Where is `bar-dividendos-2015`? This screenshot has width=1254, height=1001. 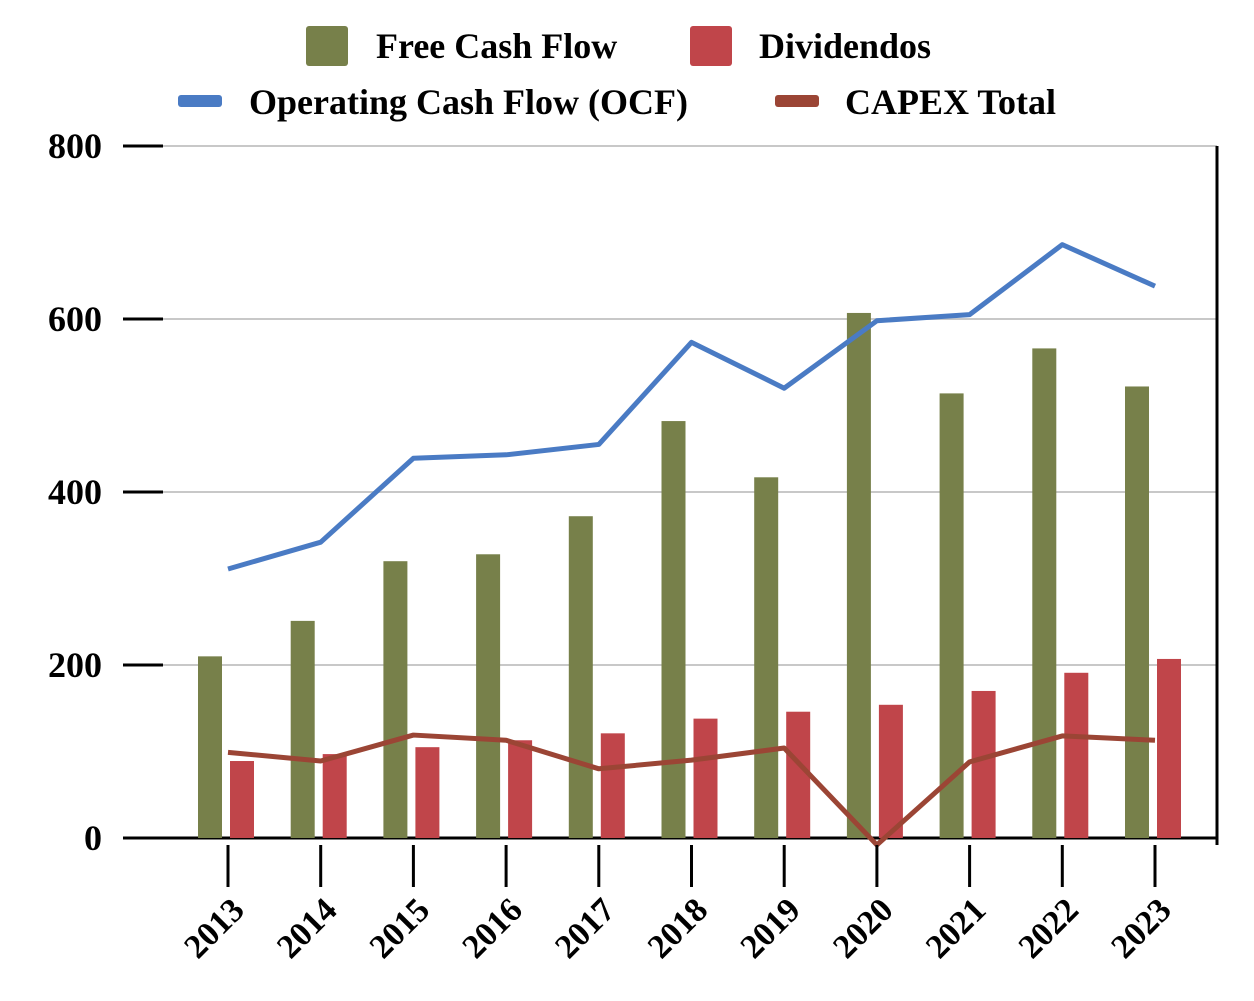
bar-dividendos-2015 is located at coordinates (427, 792).